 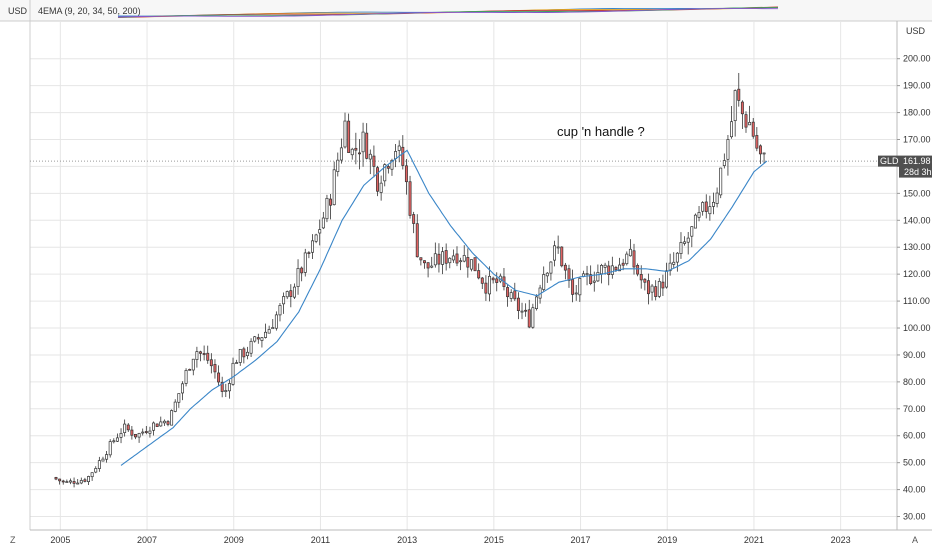 I want to click on last-price-tag: GLD 161.98 28d 3h, so click(x=905, y=166).